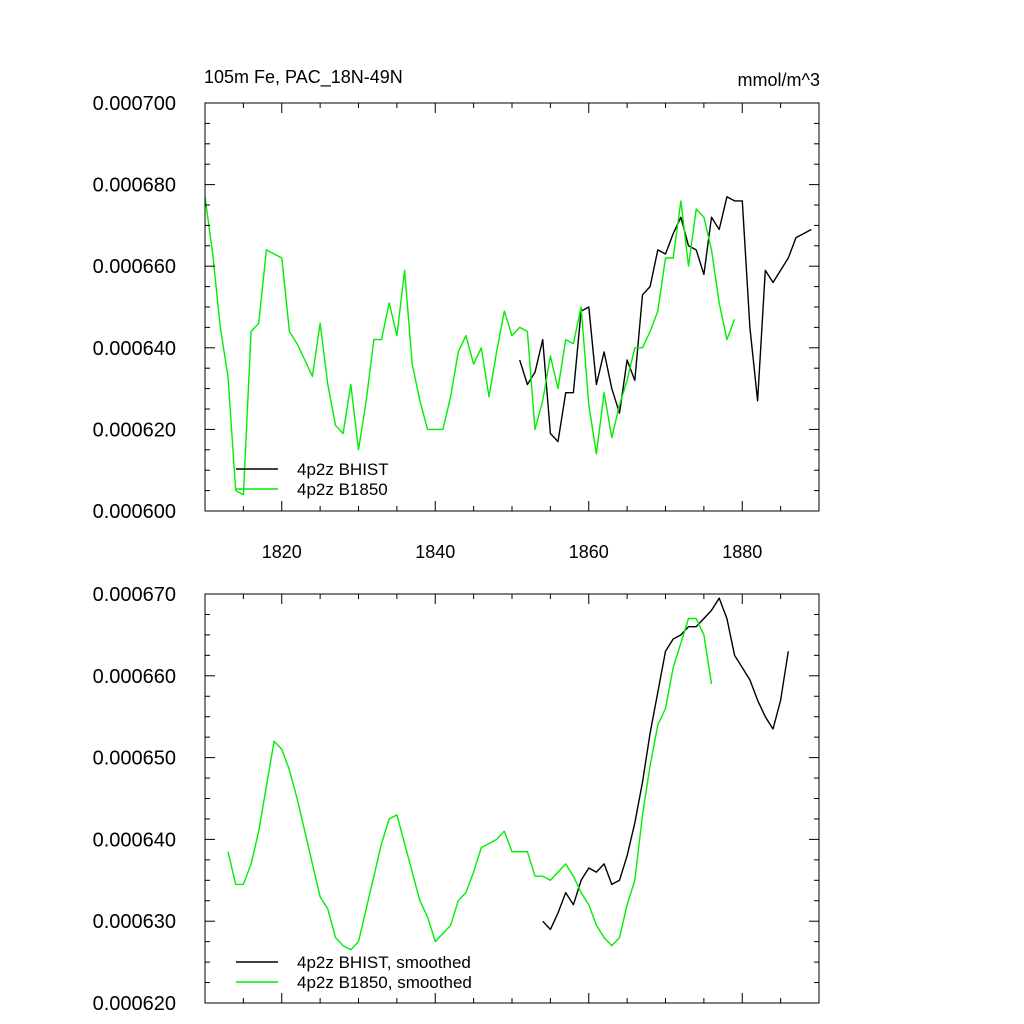 This screenshot has height=1024, width=1024. What do you see at coordinates (435, 552) in the screenshot?
I see `x-tick-label: 1840` at bounding box center [435, 552].